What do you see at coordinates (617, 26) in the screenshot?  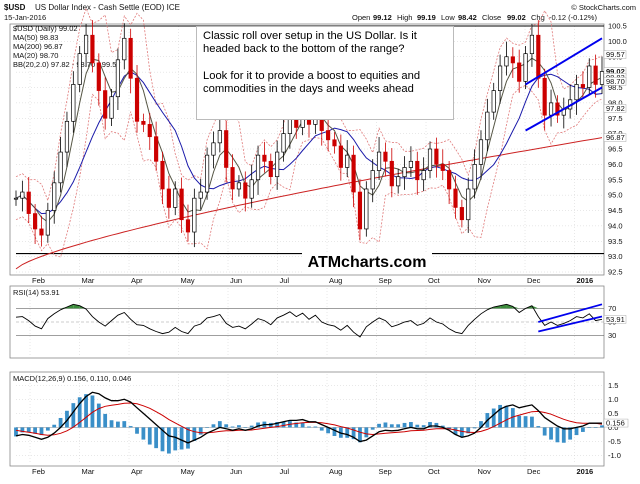 I see `price-tick-label: 100.5` at bounding box center [617, 26].